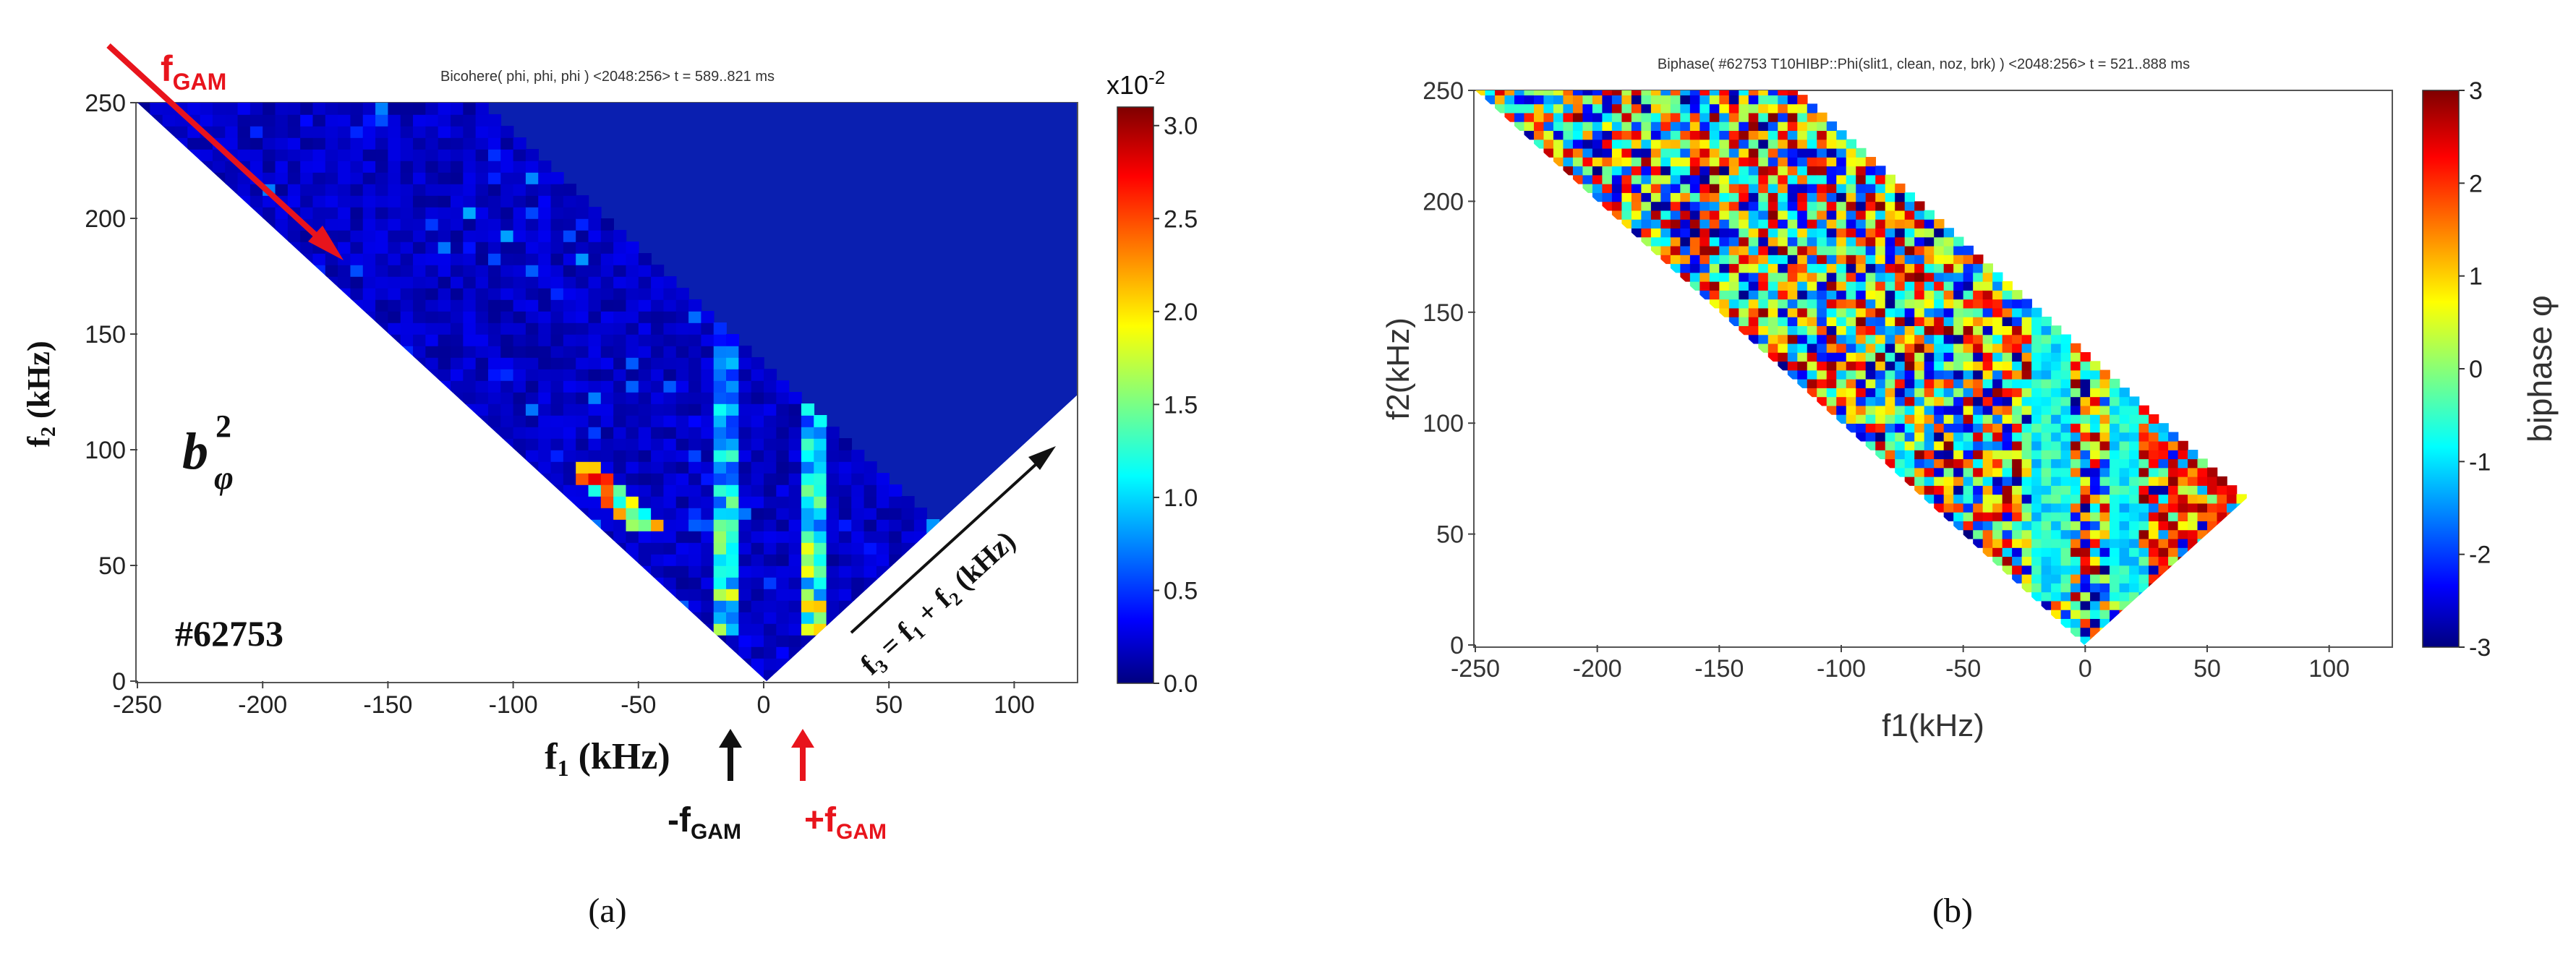 The height and width of the screenshot is (953, 2576). I want to click on panel-b-xlabel: f1(kHz), so click(1933, 726).